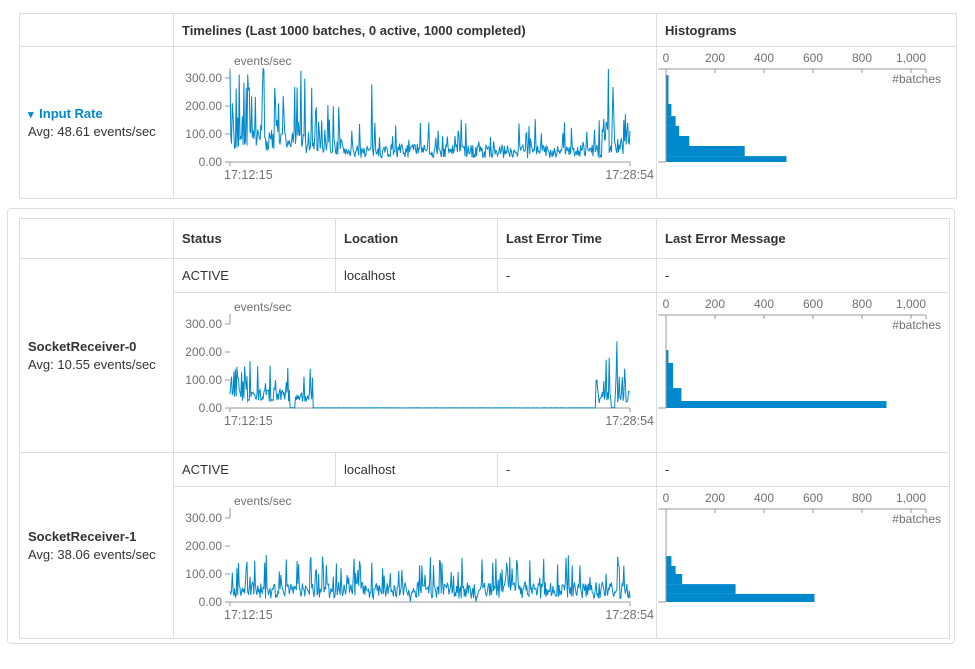 Image resolution: width=975 pixels, height=669 pixels. I want to click on receiver-0-location: localhost, so click(416, 275).